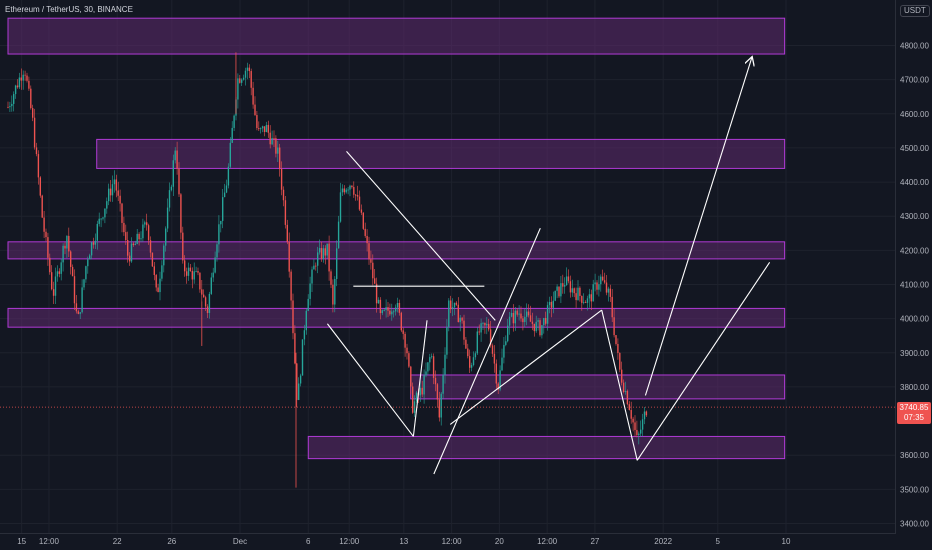 The width and height of the screenshot is (932, 550). What do you see at coordinates (21, 541) in the screenshot?
I see `time-tick-label: 15` at bounding box center [21, 541].